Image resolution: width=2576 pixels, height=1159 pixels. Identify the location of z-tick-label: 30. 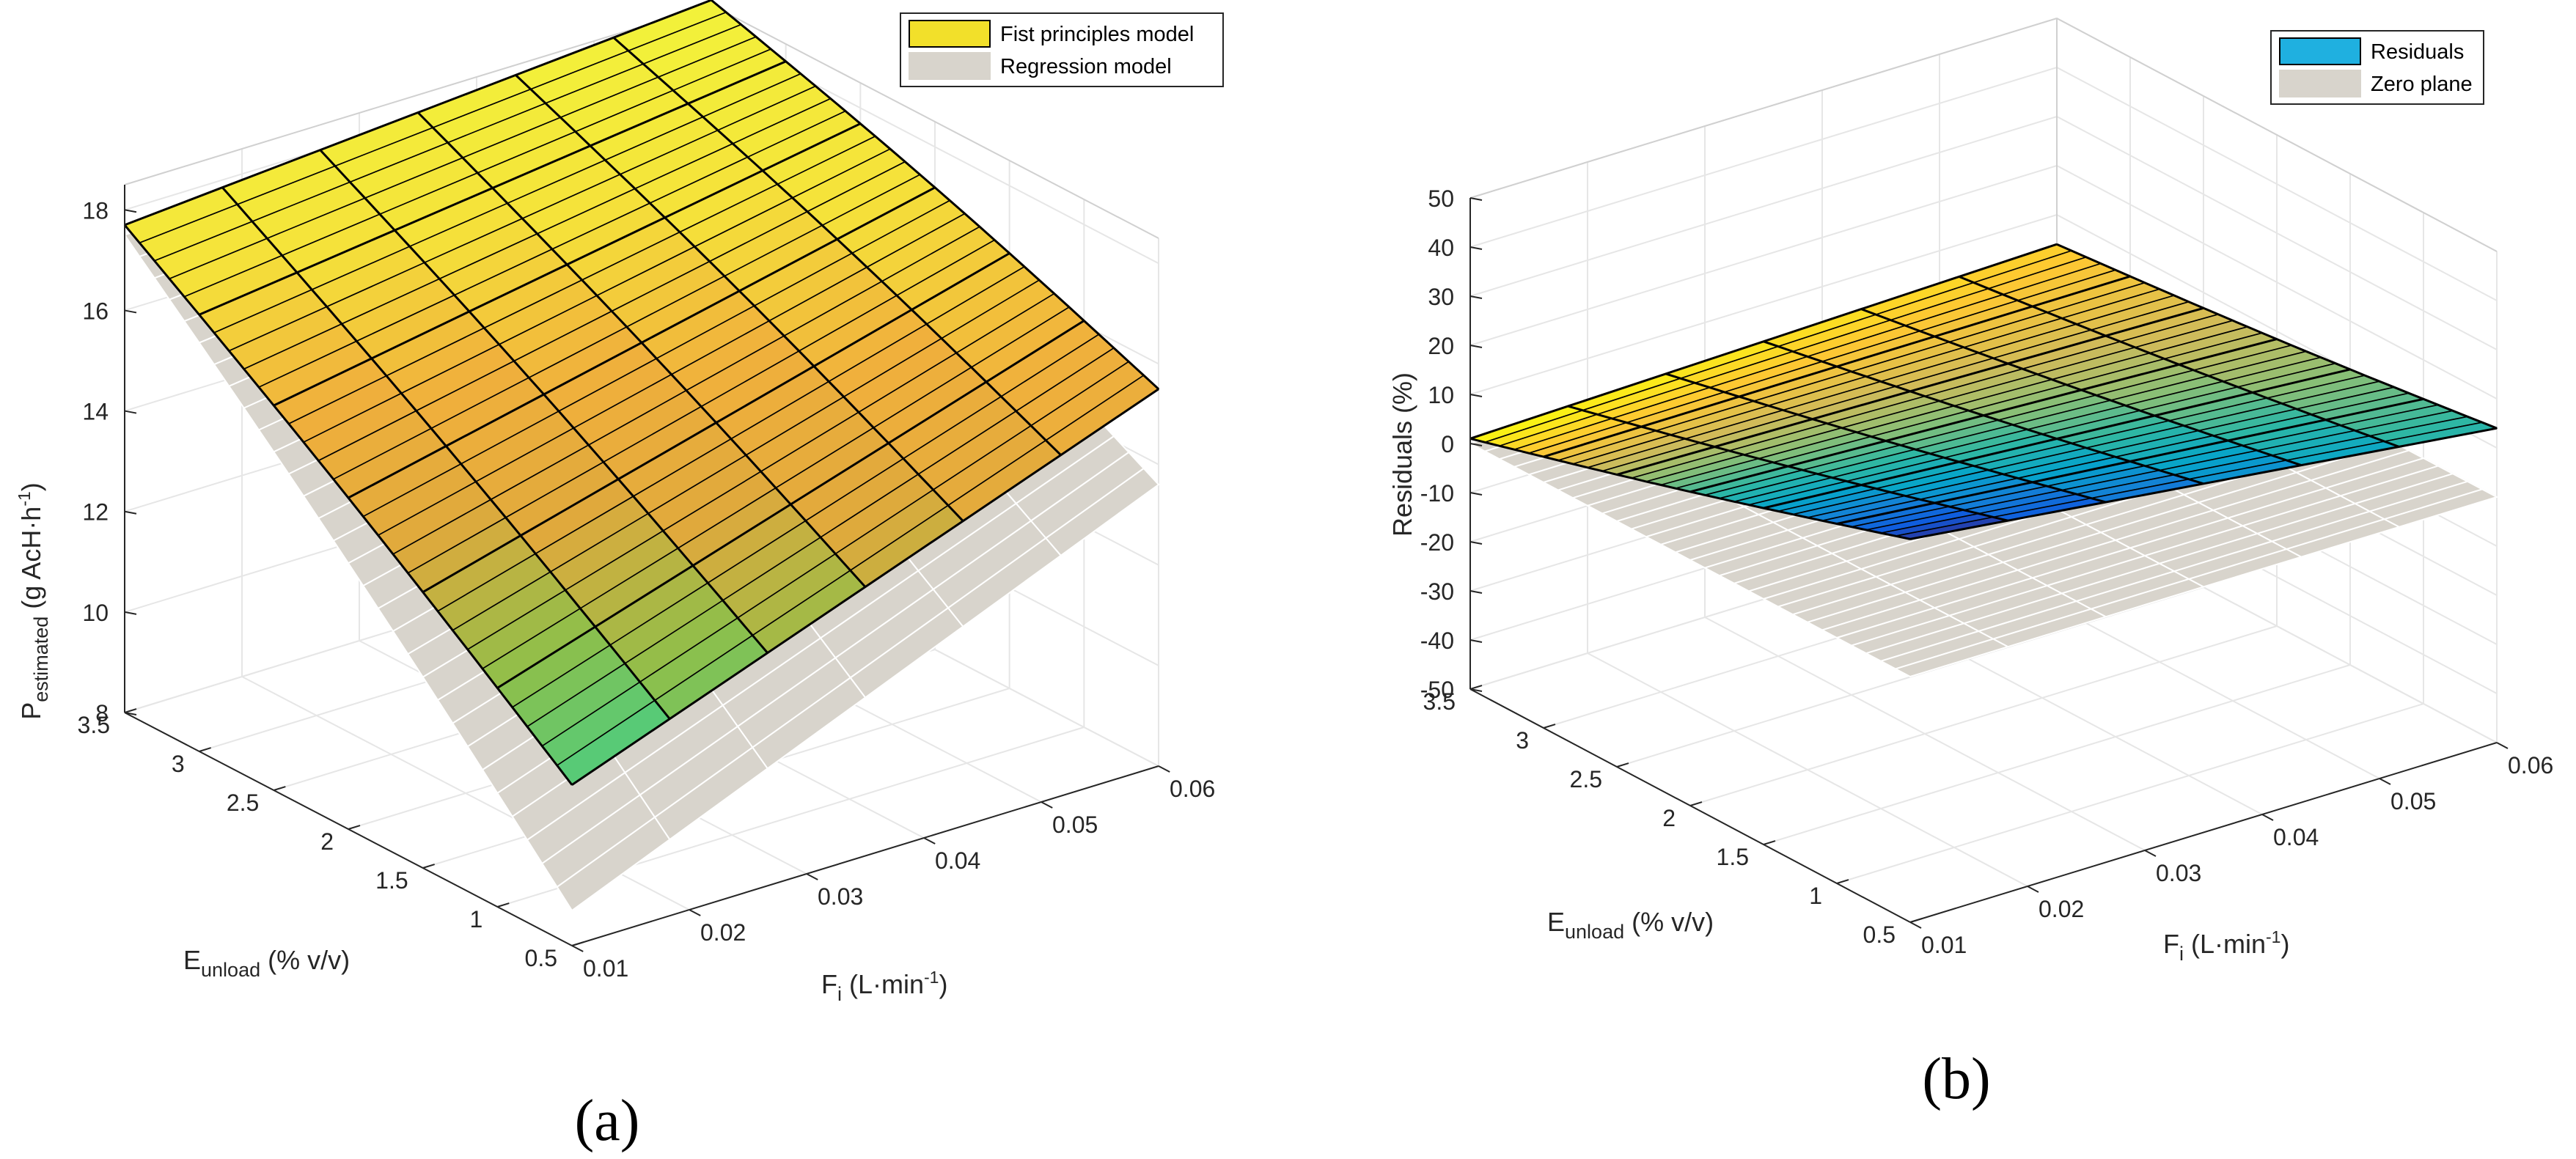
(1441, 297).